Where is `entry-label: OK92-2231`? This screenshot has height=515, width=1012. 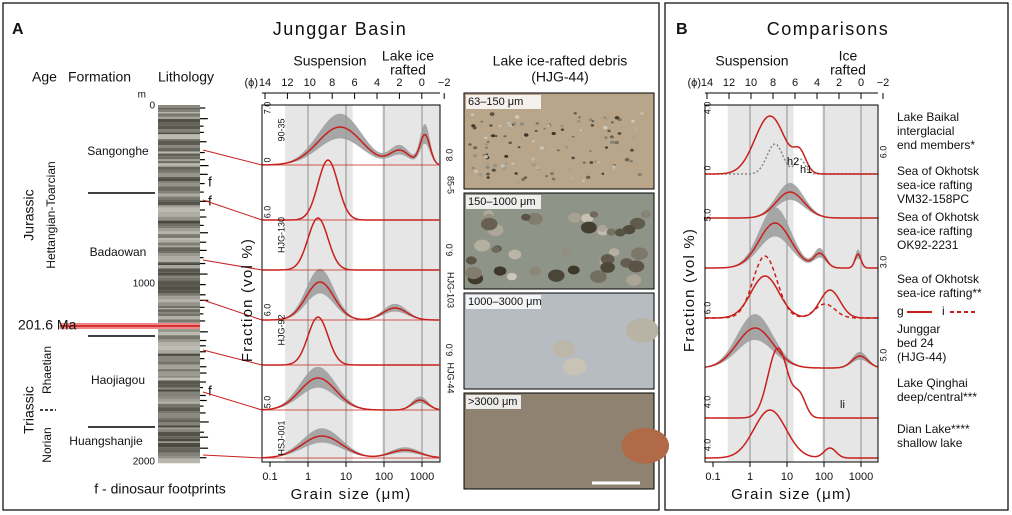 entry-label: OK92-2231 is located at coordinates (928, 245).